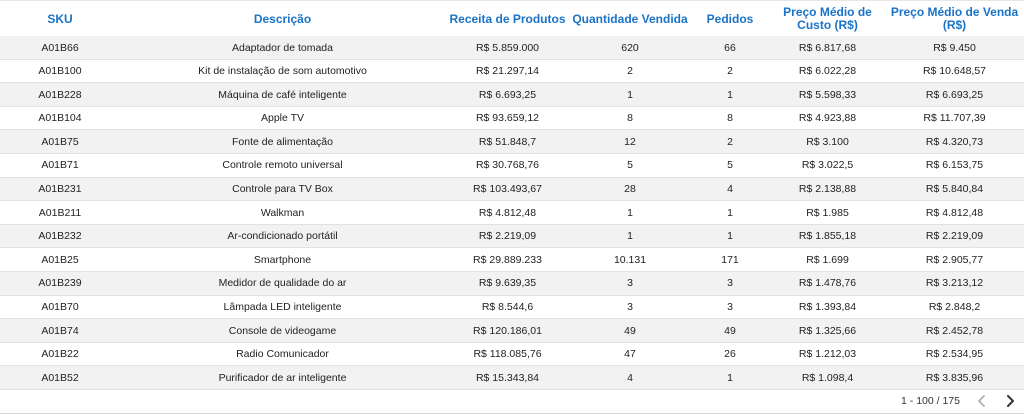 The image size is (1024, 414). Describe the element at coordinates (827, 307) in the screenshot. I see `cell-custo: R$ 1.393,84` at that location.